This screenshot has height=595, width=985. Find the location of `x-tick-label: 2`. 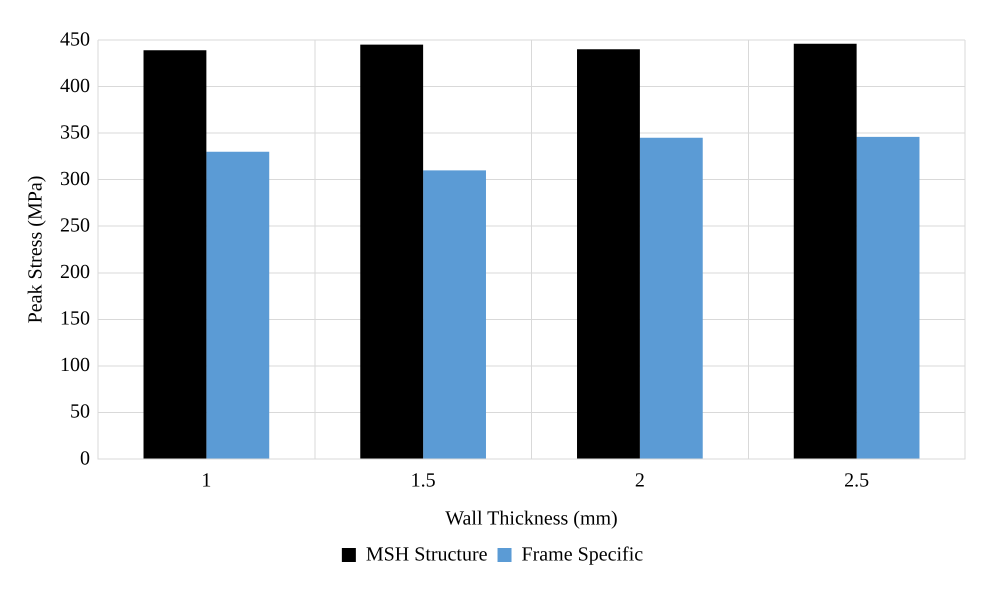

x-tick-label: 2 is located at coordinates (639, 480).